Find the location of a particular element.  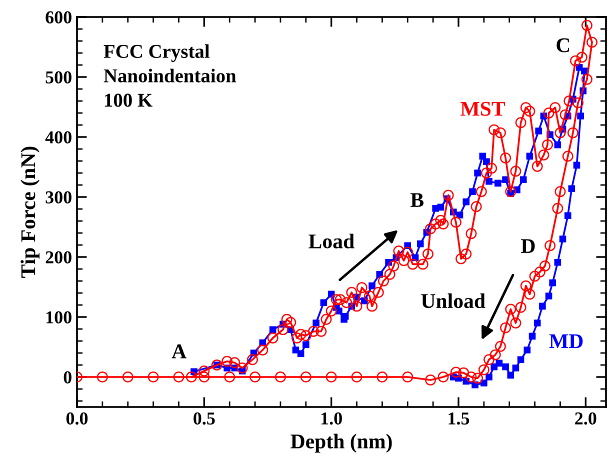

y-tick-label: 400 is located at coordinates (58, 137).